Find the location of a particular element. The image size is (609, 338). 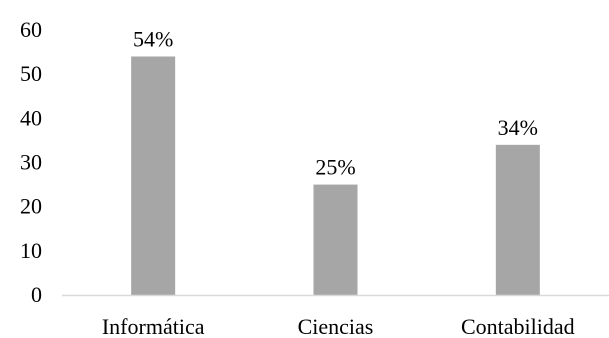

y-tick-label: 30 is located at coordinates (31, 162).